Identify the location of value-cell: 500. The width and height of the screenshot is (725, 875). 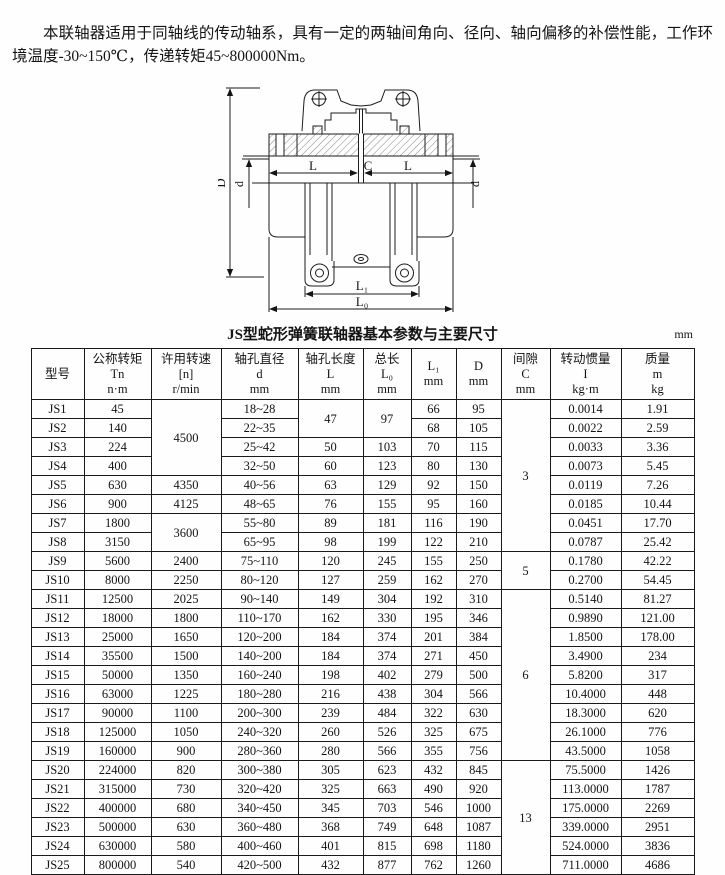
(478, 675).